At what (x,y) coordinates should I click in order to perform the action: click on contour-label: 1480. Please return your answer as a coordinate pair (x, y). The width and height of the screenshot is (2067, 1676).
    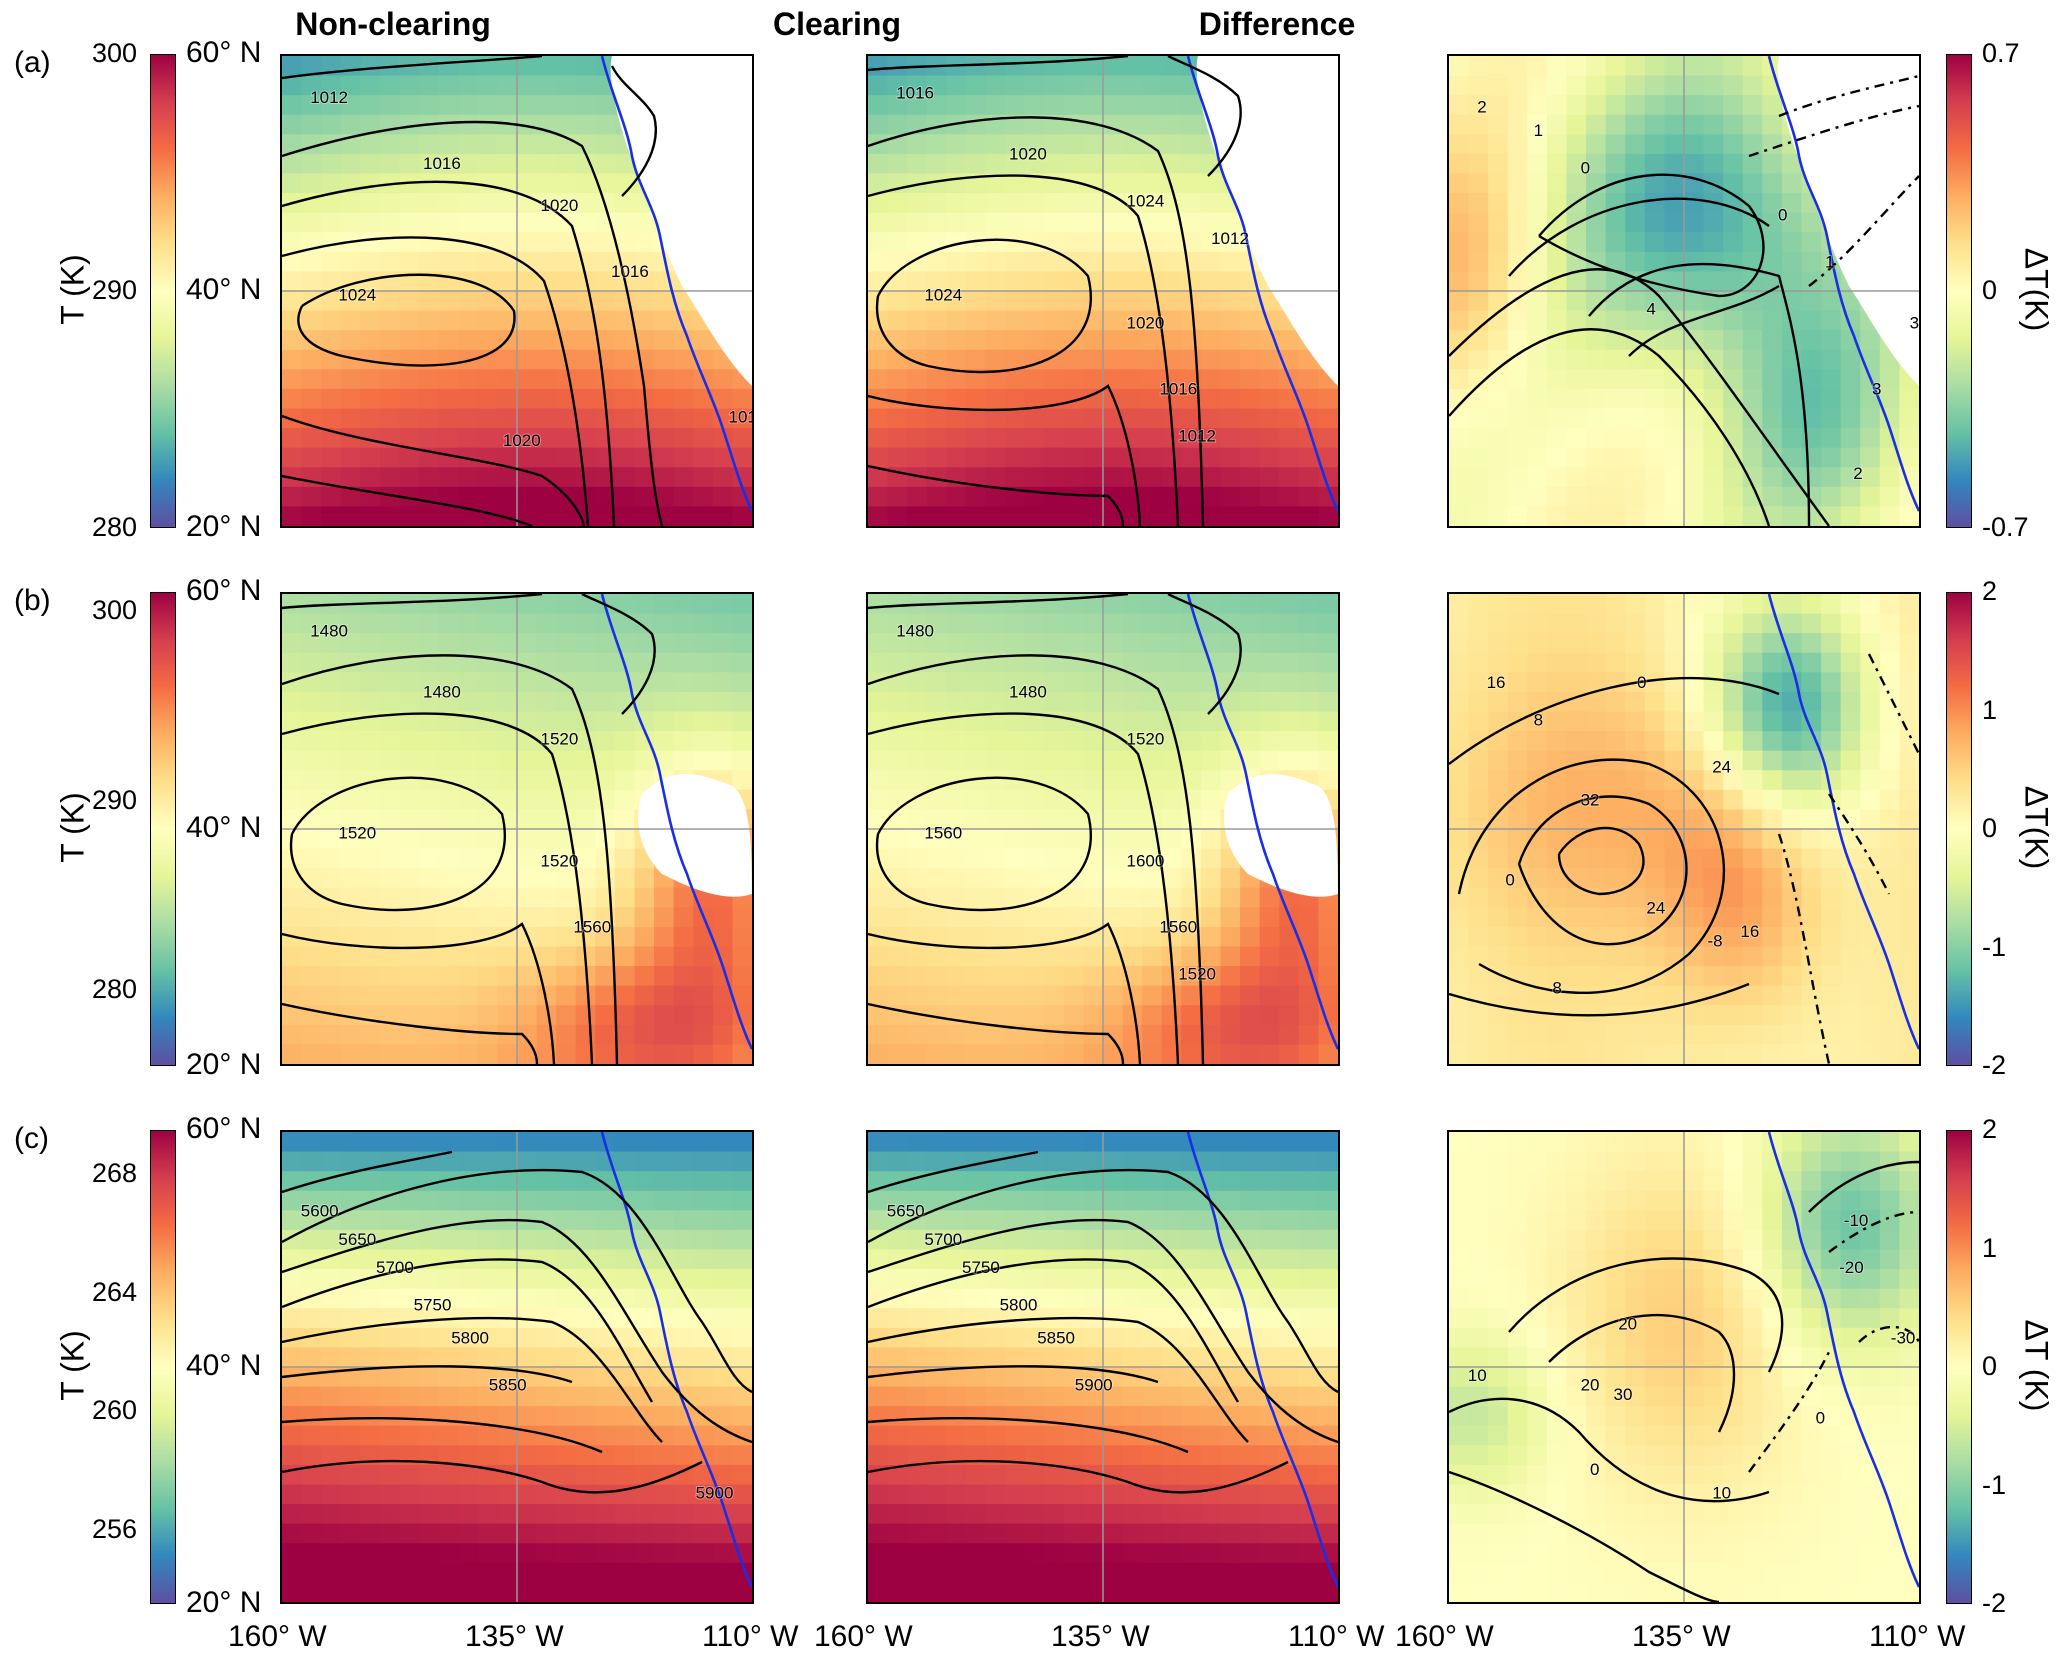
    Looking at the image, I should click on (915, 630).